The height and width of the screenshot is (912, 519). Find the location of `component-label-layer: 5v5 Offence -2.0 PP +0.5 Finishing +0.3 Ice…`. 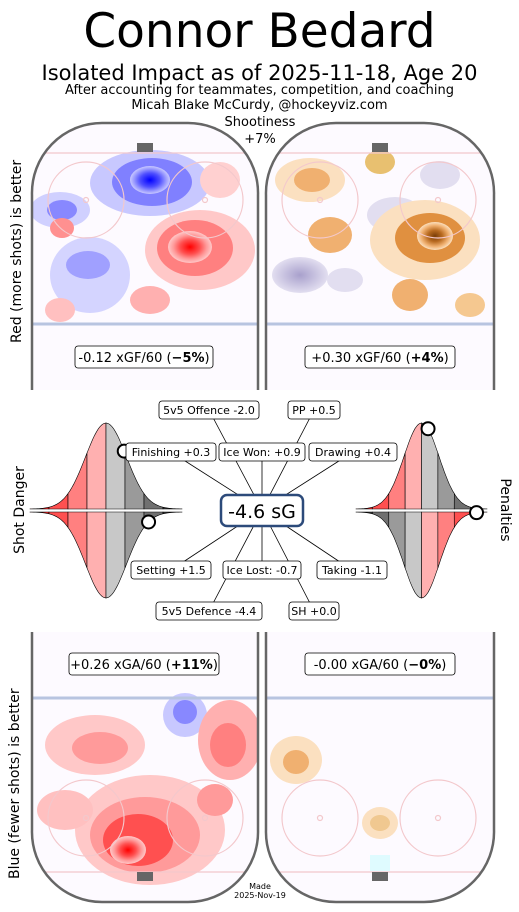

component-label-layer: 5v5 Offence -2.0 PP +0.5 Finishing +0.3 Ice… is located at coordinates (261, 510).